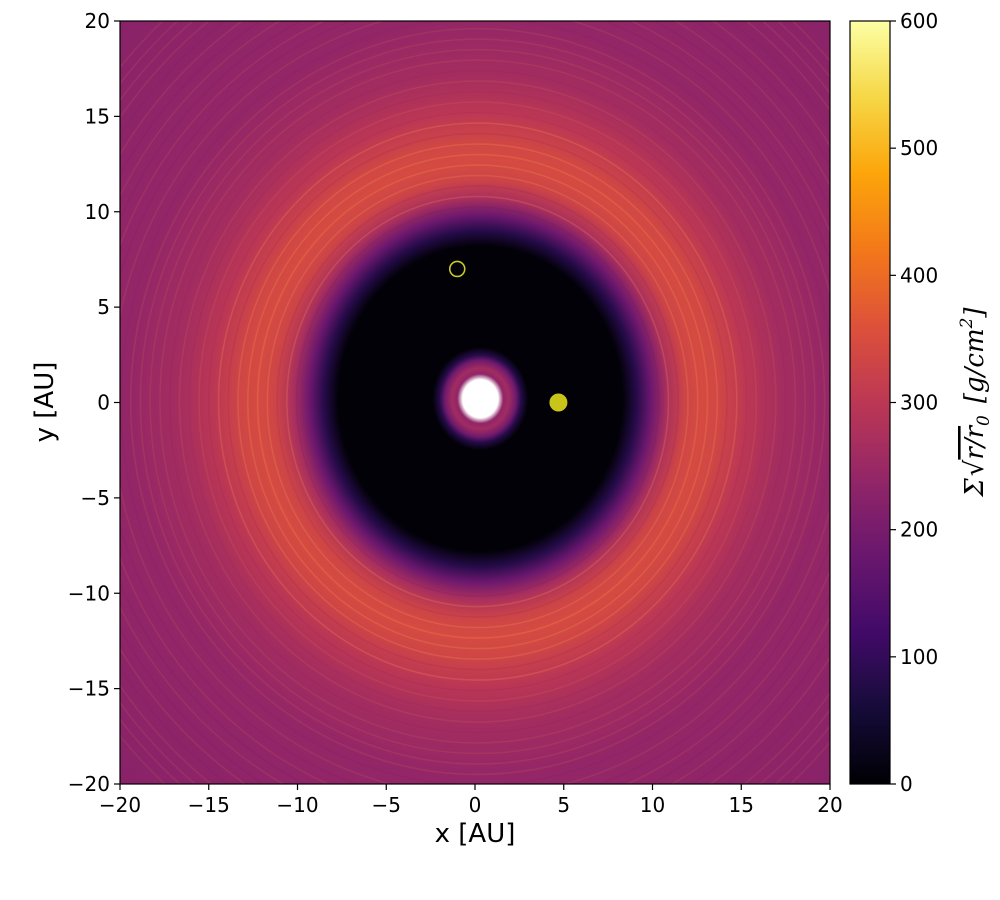 This screenshot has height=900, width=1000. Describe the element at coordinates (558, 402) in the screenshot. I see `planet-marker-filled` at that location.